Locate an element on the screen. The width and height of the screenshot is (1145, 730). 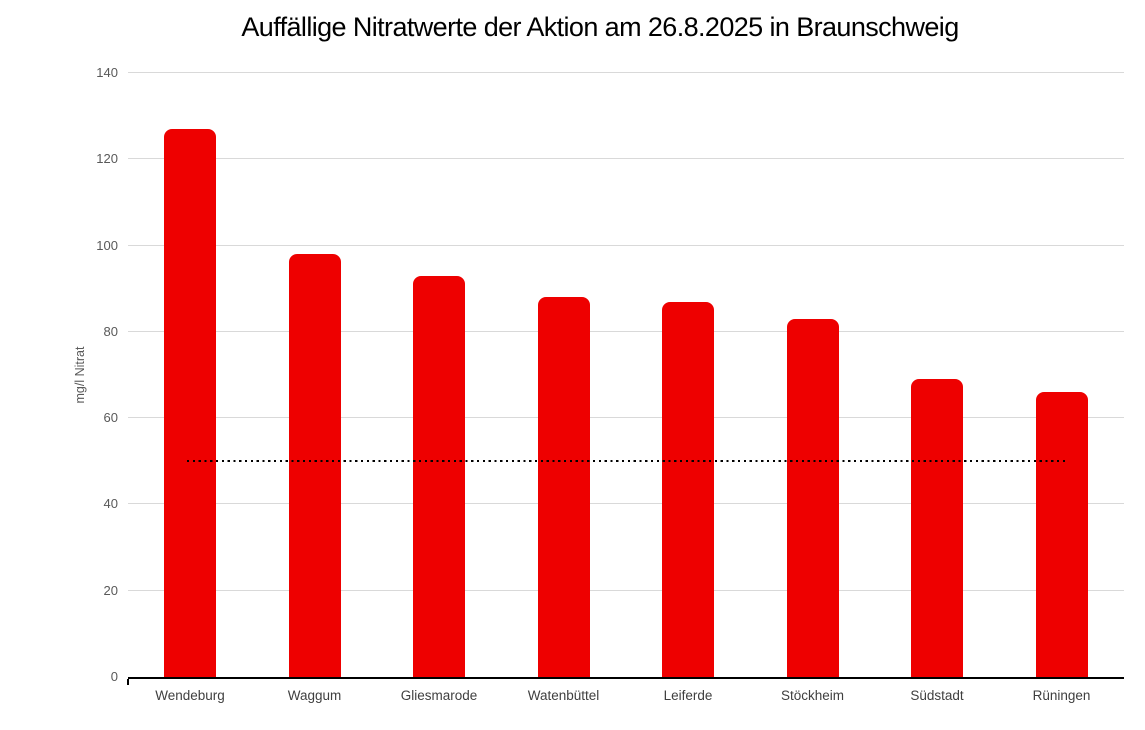
x-label-watenbüttel: Watenbüttel is located at coordinates (563, 695).